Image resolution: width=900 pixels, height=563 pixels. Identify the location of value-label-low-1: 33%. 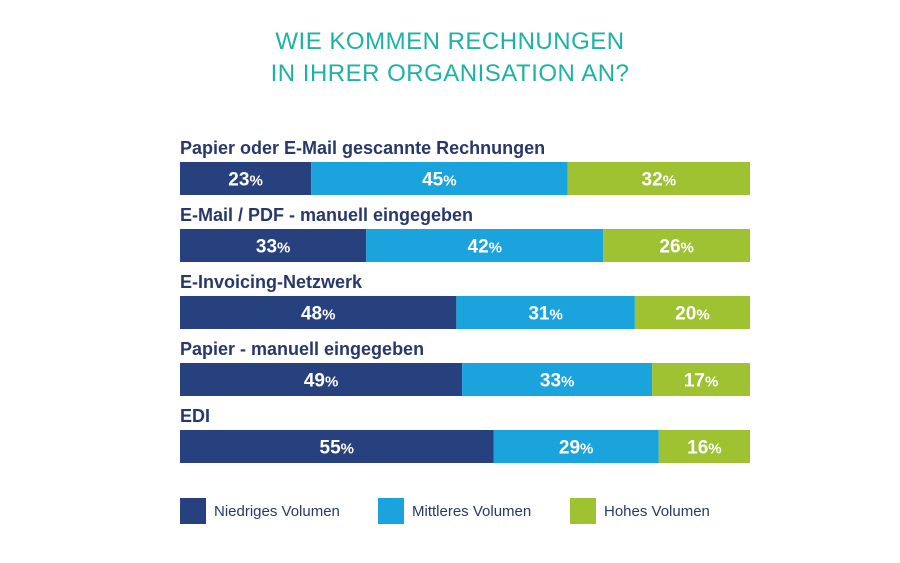
(273, 247).